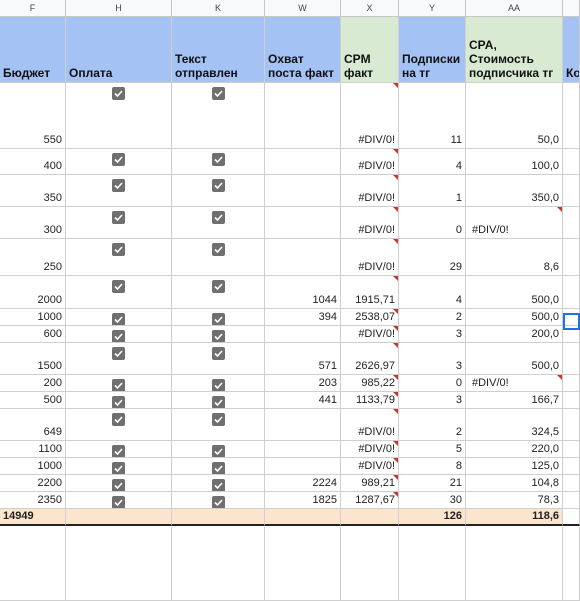 This screenshot has height=601, width=580. Describe the element at coordinates (303, 359) in the screenshot. I see `cell-reach: 571` at that location.